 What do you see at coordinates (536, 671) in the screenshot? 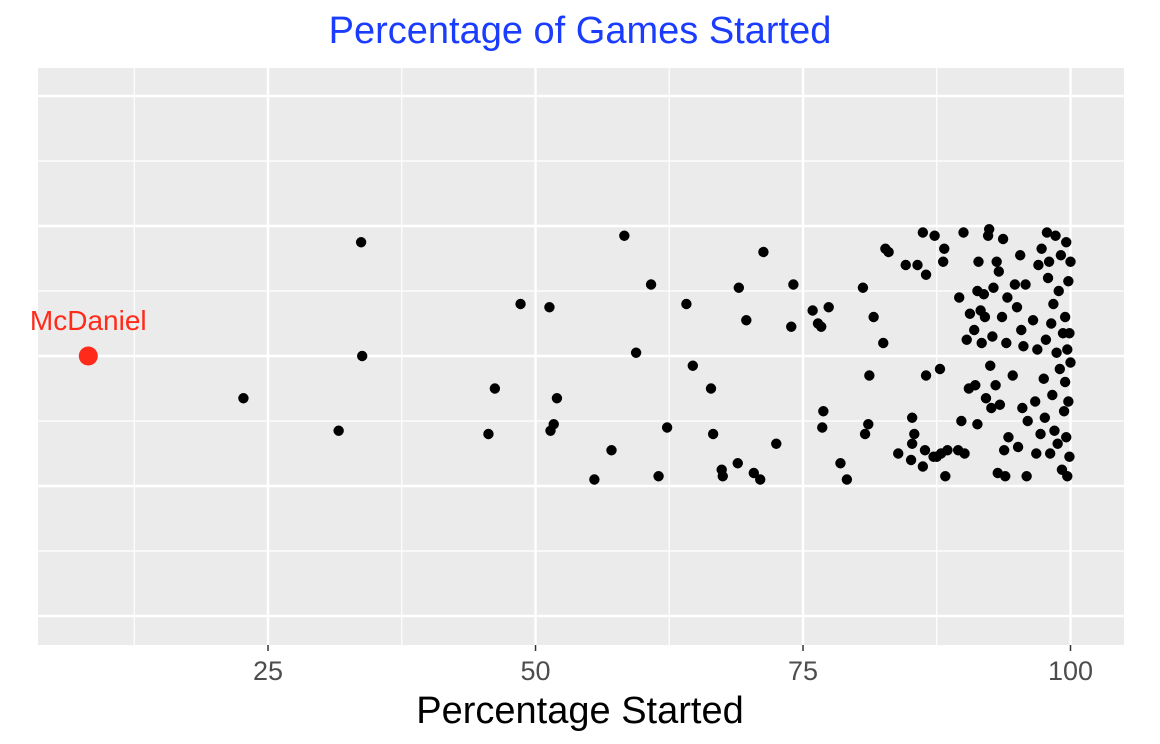
I see `x-tick-label: 50` at bounding box center [536, 671].